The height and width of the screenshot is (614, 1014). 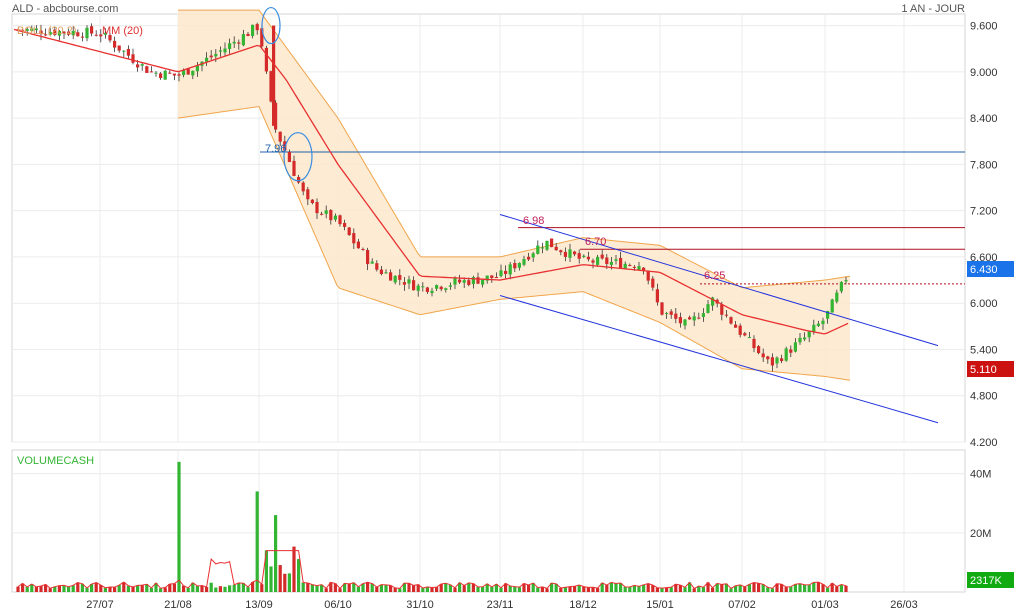 What do you see at coordinates (275, 149) in the screenshot?
I see `level-label-796: 7.96` at bounding box center [275, 149].